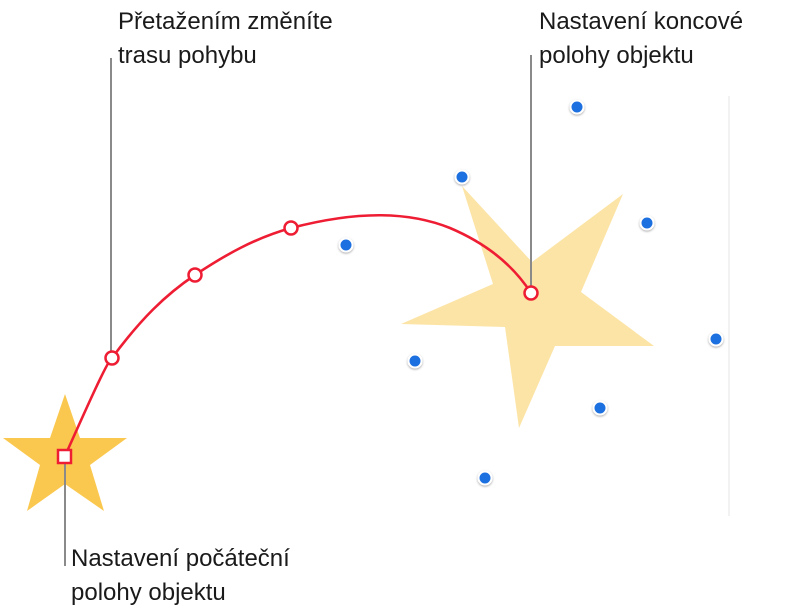 The height and width of the screenshot is (614, 795). What do you see at coordinates (187, 55) in the screenshot?
I see `callout-drag-path-line2: trasu pohybu` at bounding box center [187, 55].